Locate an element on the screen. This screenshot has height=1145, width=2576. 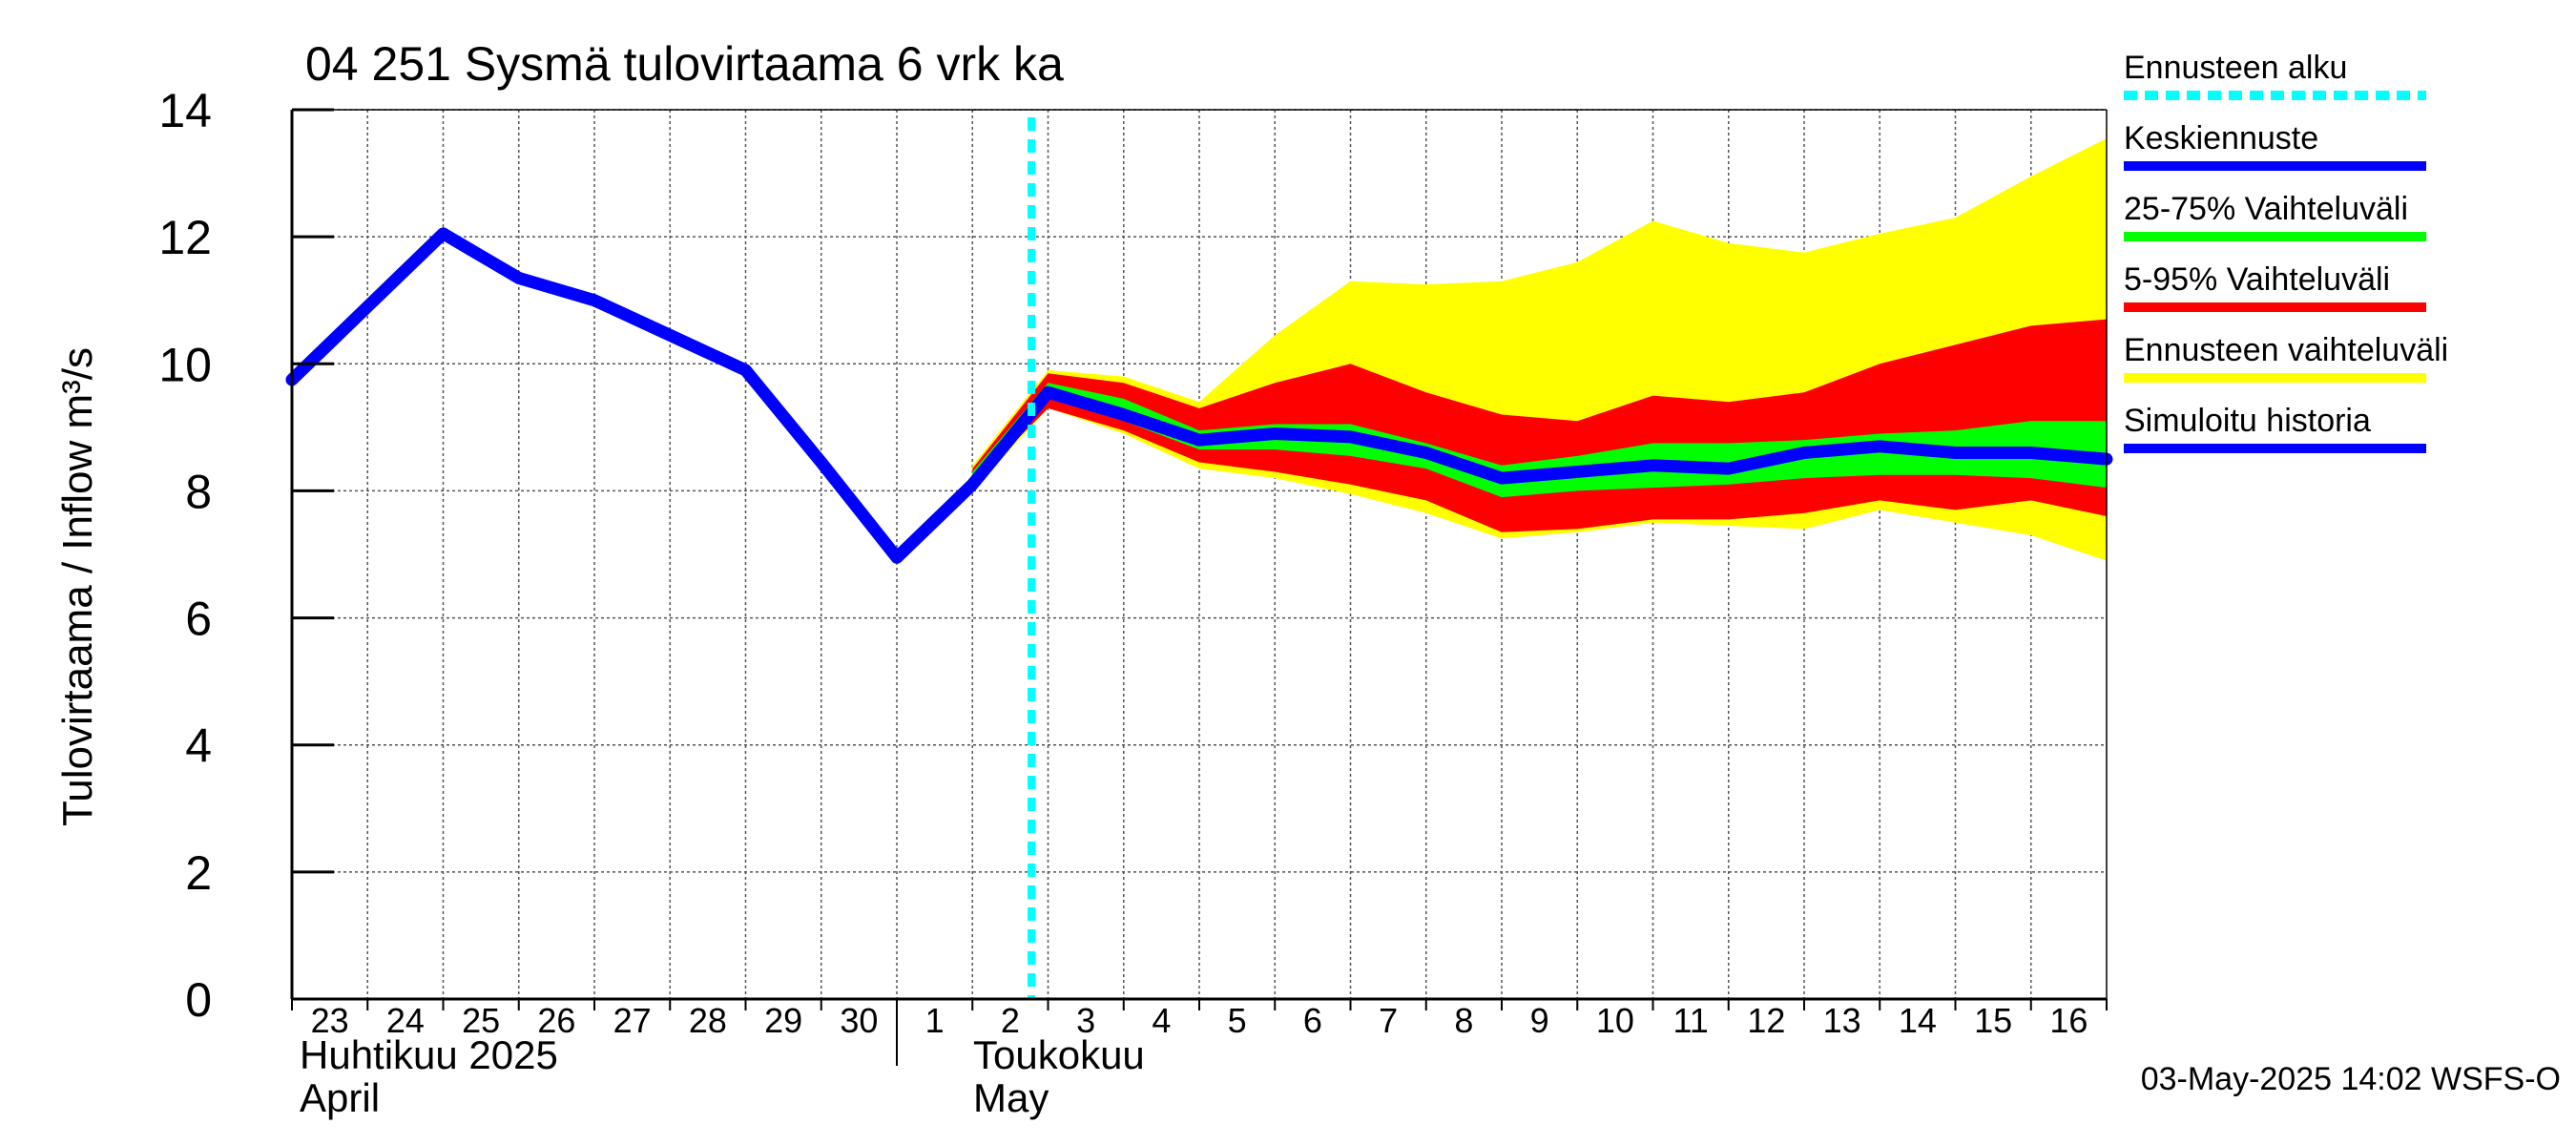
legend-label: 5-95% Vaihteluväli is located at coordinates (2257, 280).